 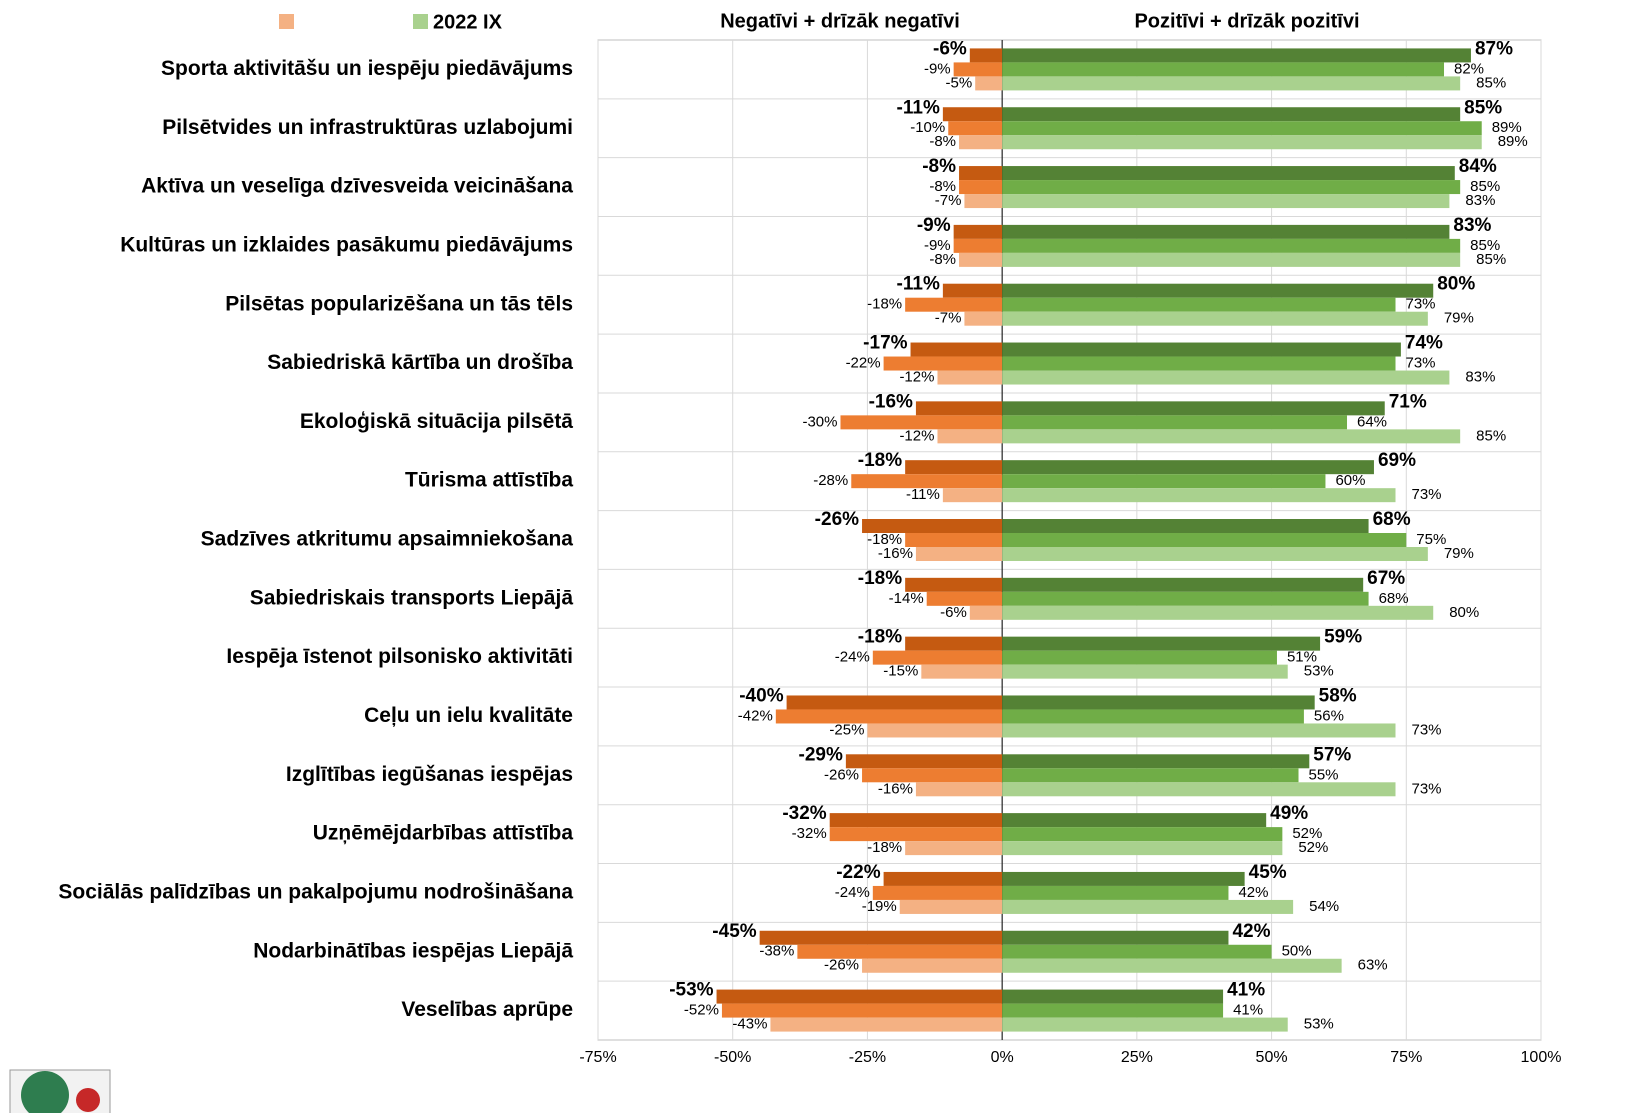 What do you see at coordinates (761, 695) in the screenshot?
I see `value-label: -40%` at bounding box center [761, 695].